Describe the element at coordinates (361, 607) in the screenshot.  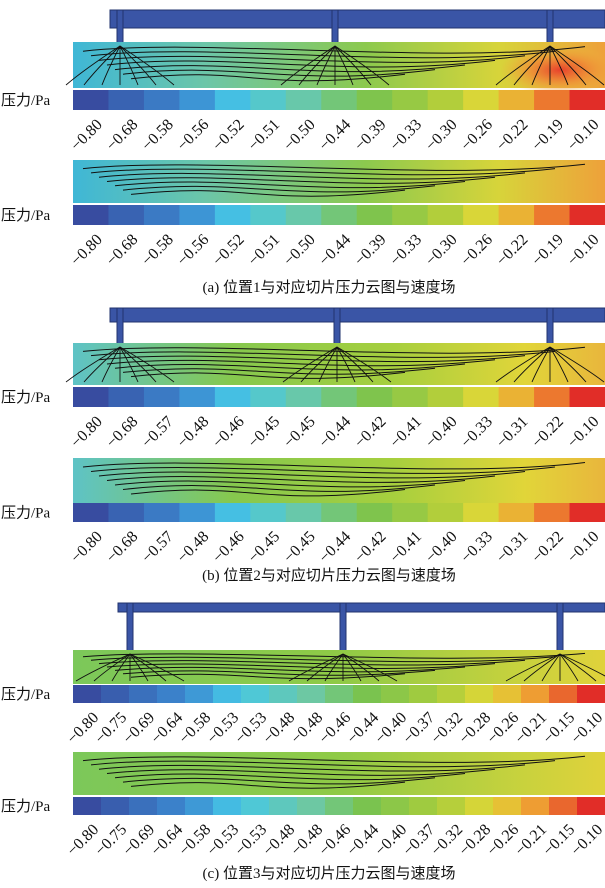
I see `pipe` at that location.